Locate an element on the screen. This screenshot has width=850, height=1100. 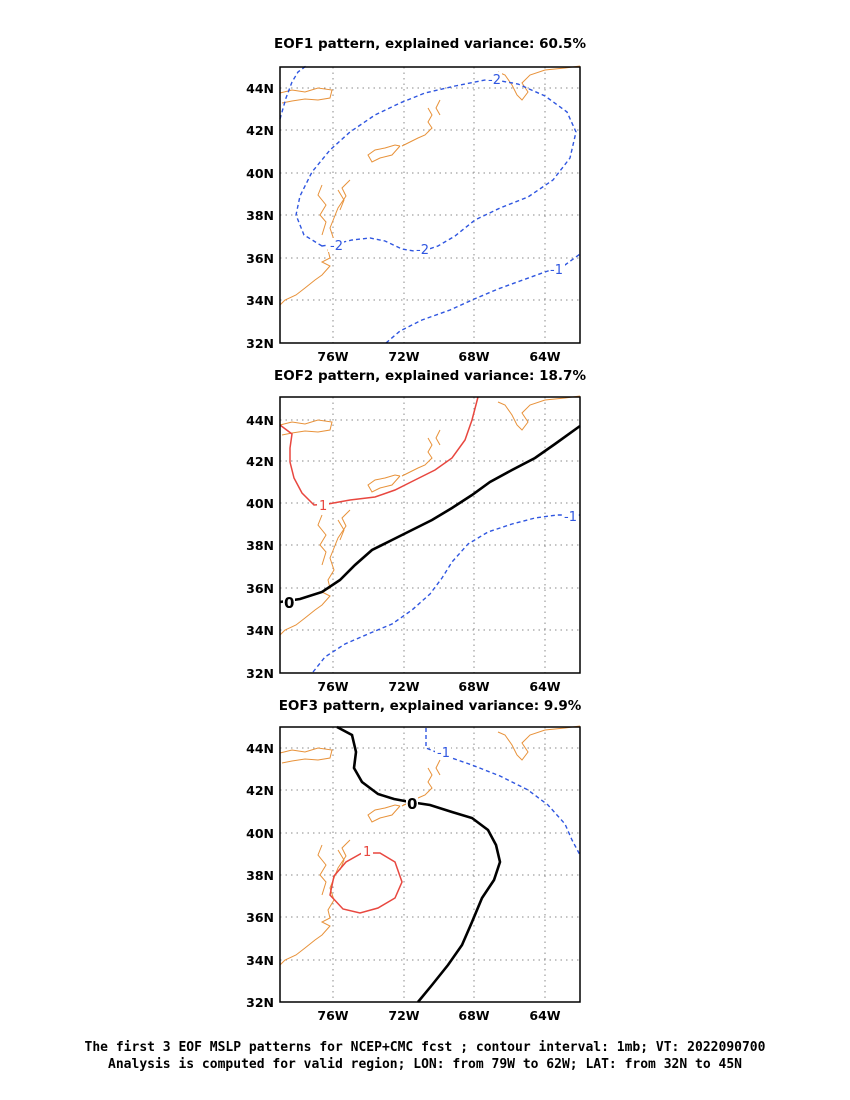
panel-3: 1 0 -1 is located at coordinates (430, 864).